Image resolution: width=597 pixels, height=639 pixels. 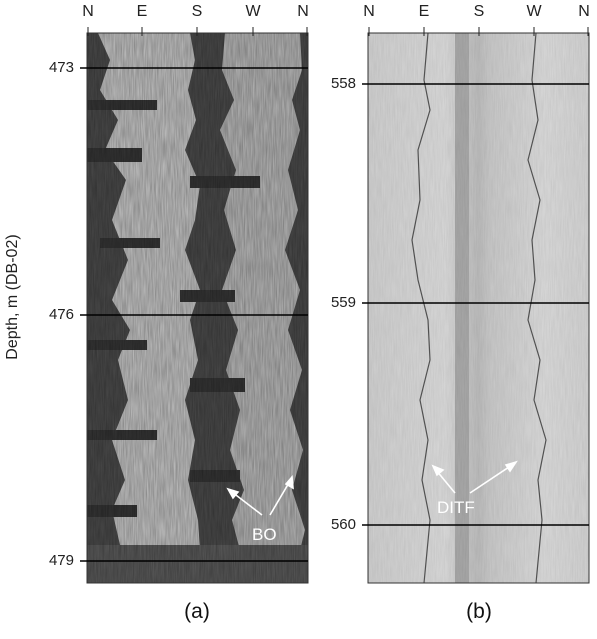 I want to click on compass-ticks, so click(x=338, y=31).